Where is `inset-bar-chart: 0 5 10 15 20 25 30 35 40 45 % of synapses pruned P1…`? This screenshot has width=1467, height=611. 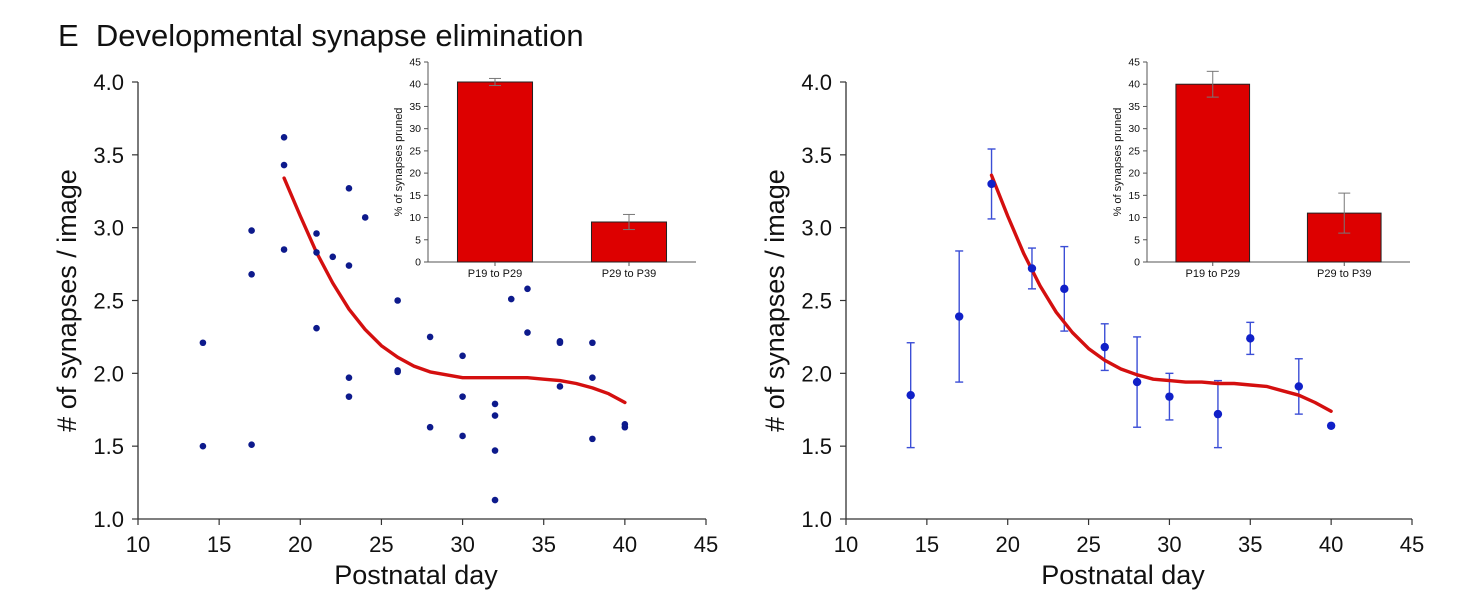
inset-bar-chart: 0 5 10 15 20 25 30 35 40 45 % of synapses pruned P1… is located at coordinates (544, 168).